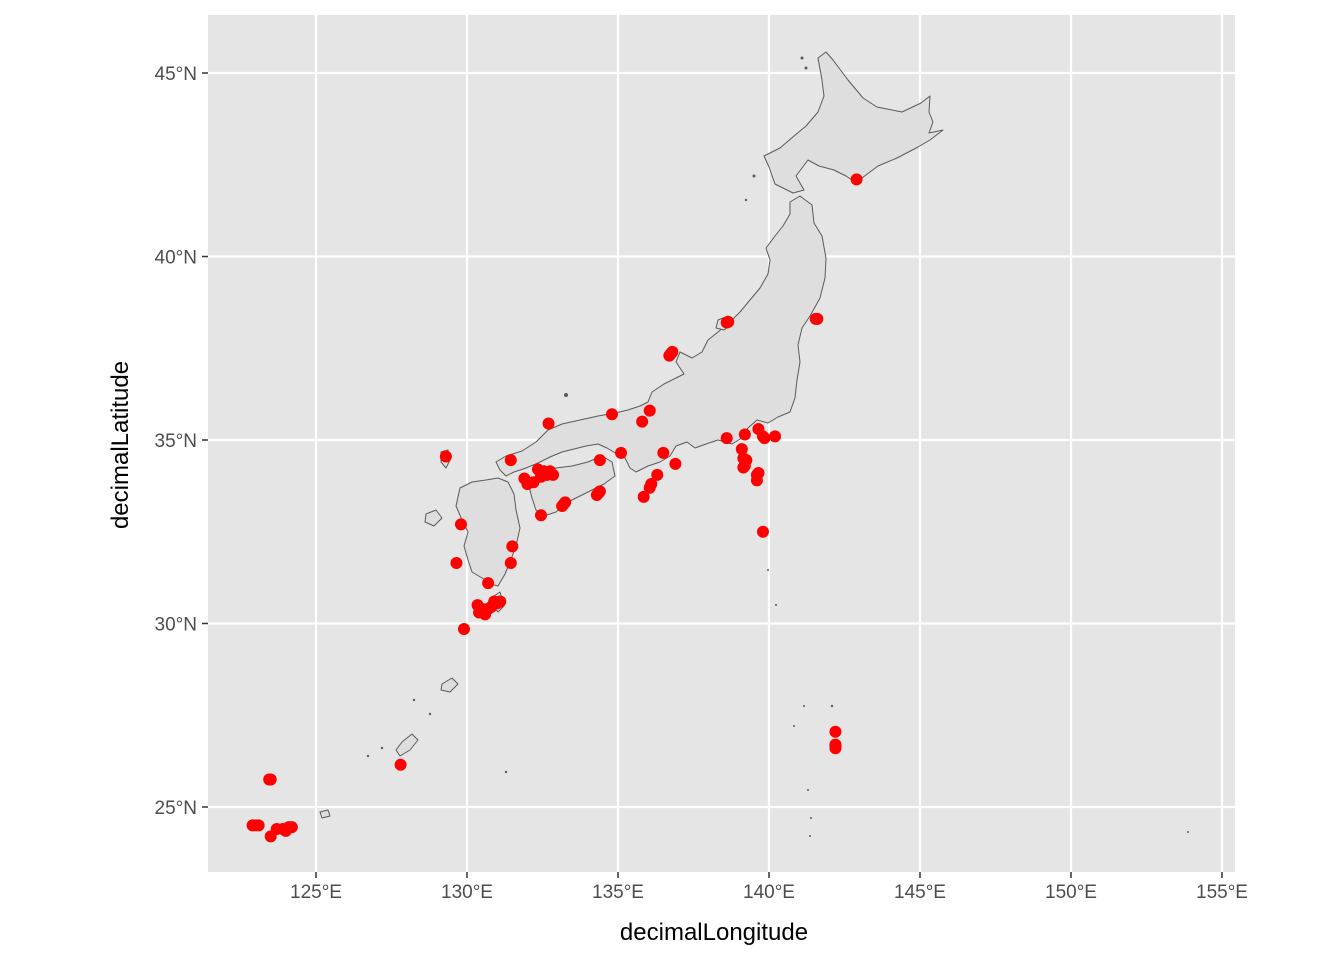  What do you see at coordinates (325, 814) in the screenshot?
I see `miyako-island` at bounding box center [325, 814].